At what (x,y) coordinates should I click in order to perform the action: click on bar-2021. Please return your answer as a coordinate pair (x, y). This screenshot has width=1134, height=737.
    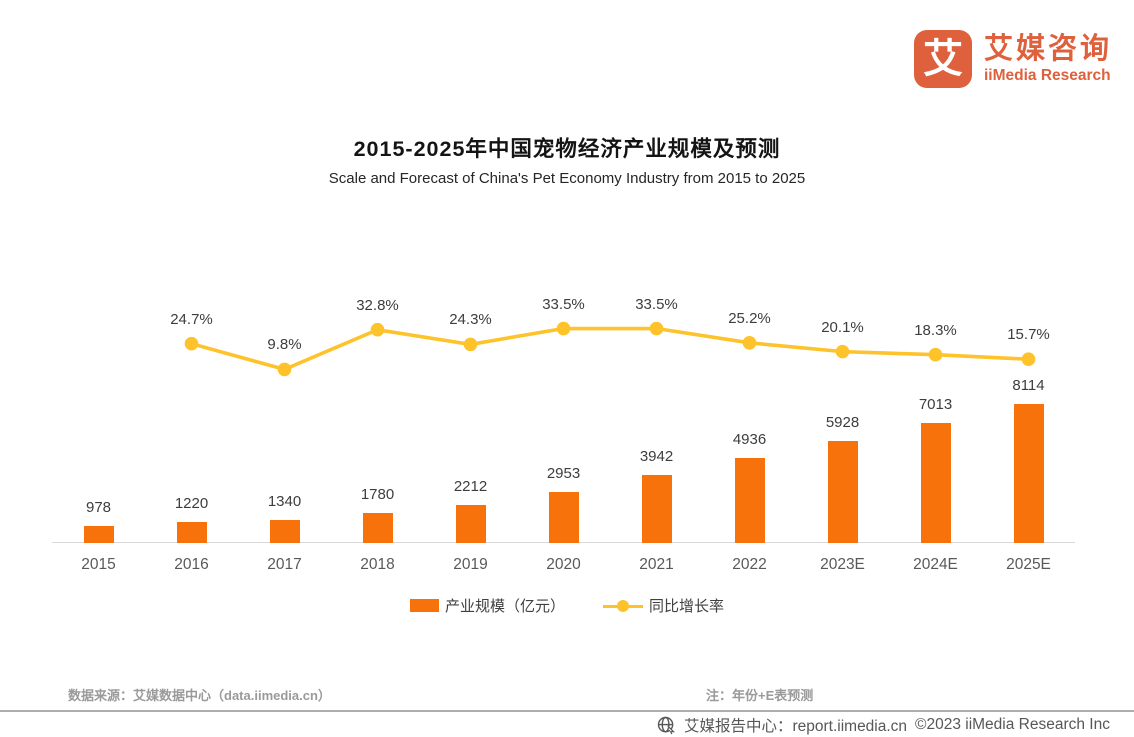
    Looking at the image, I should click on (656, 509).